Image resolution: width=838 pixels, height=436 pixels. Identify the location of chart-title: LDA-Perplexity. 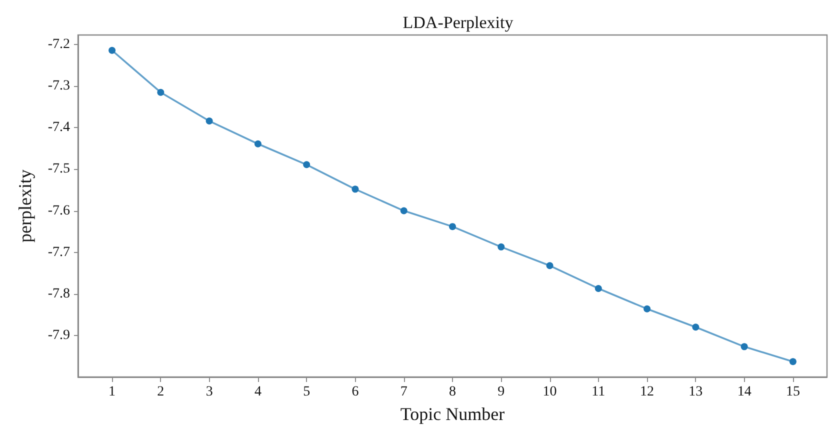
(458, 22).